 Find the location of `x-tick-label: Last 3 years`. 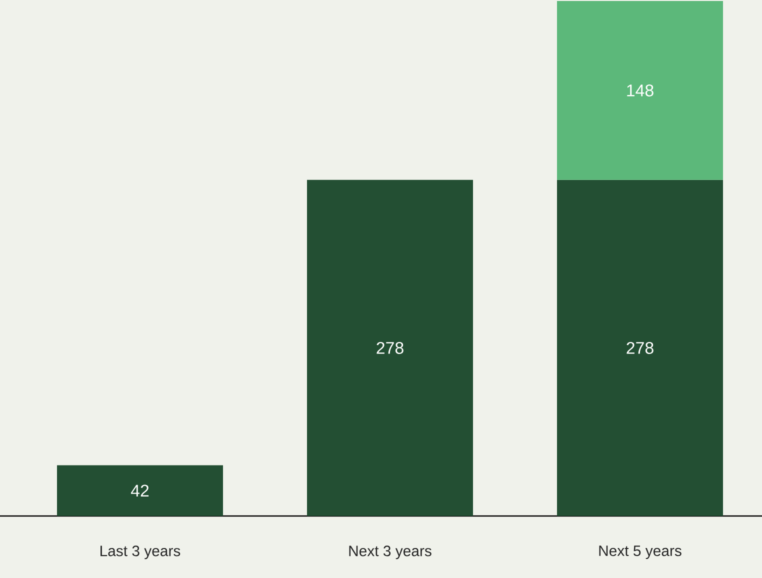

x-tick-label: Last 3 years is located at coordinates (140, 553).